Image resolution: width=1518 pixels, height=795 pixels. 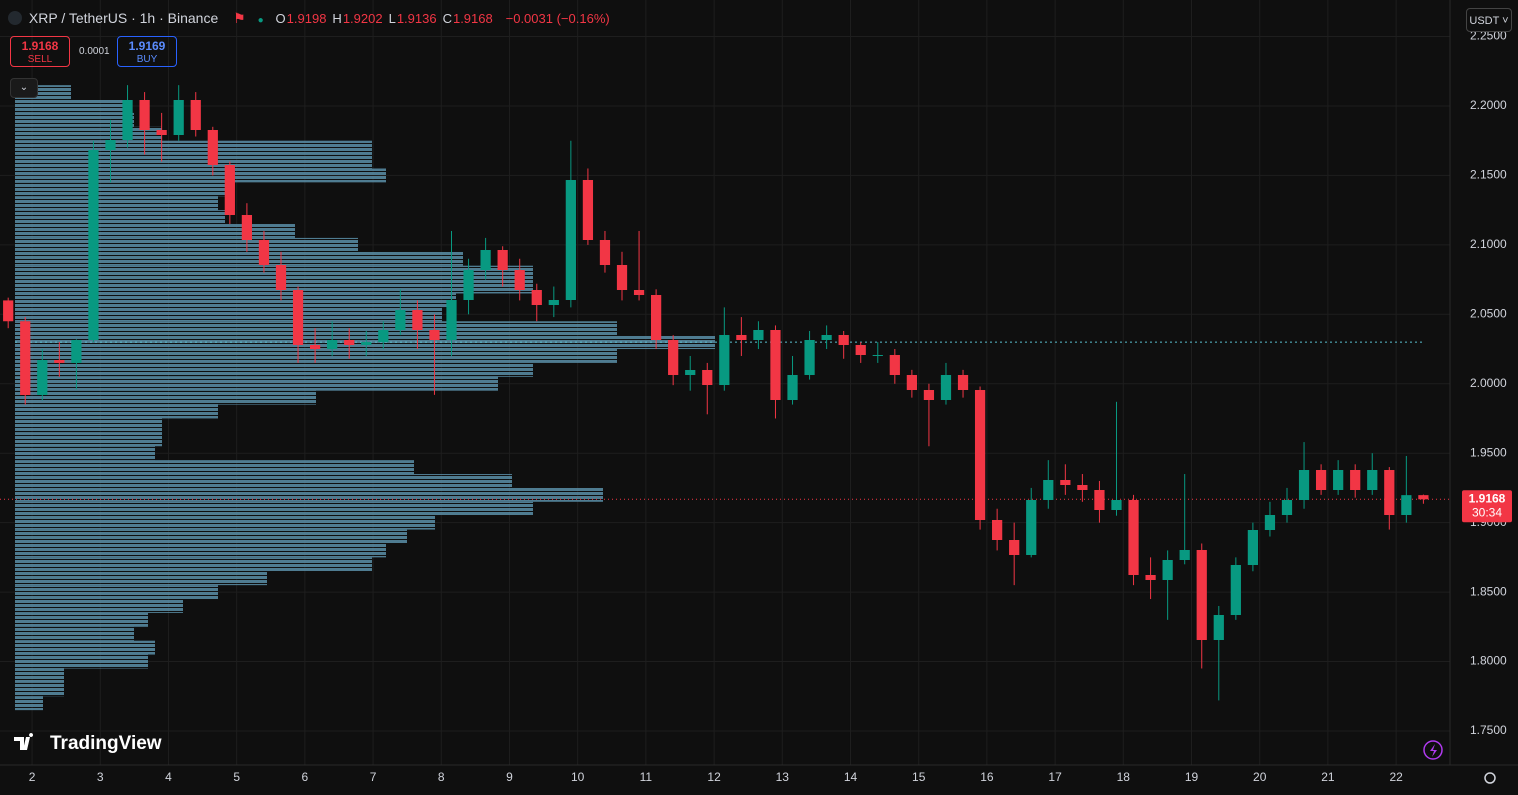 I want to click on change: −0.0031 (−0.16%), so click(x=557, y=18).